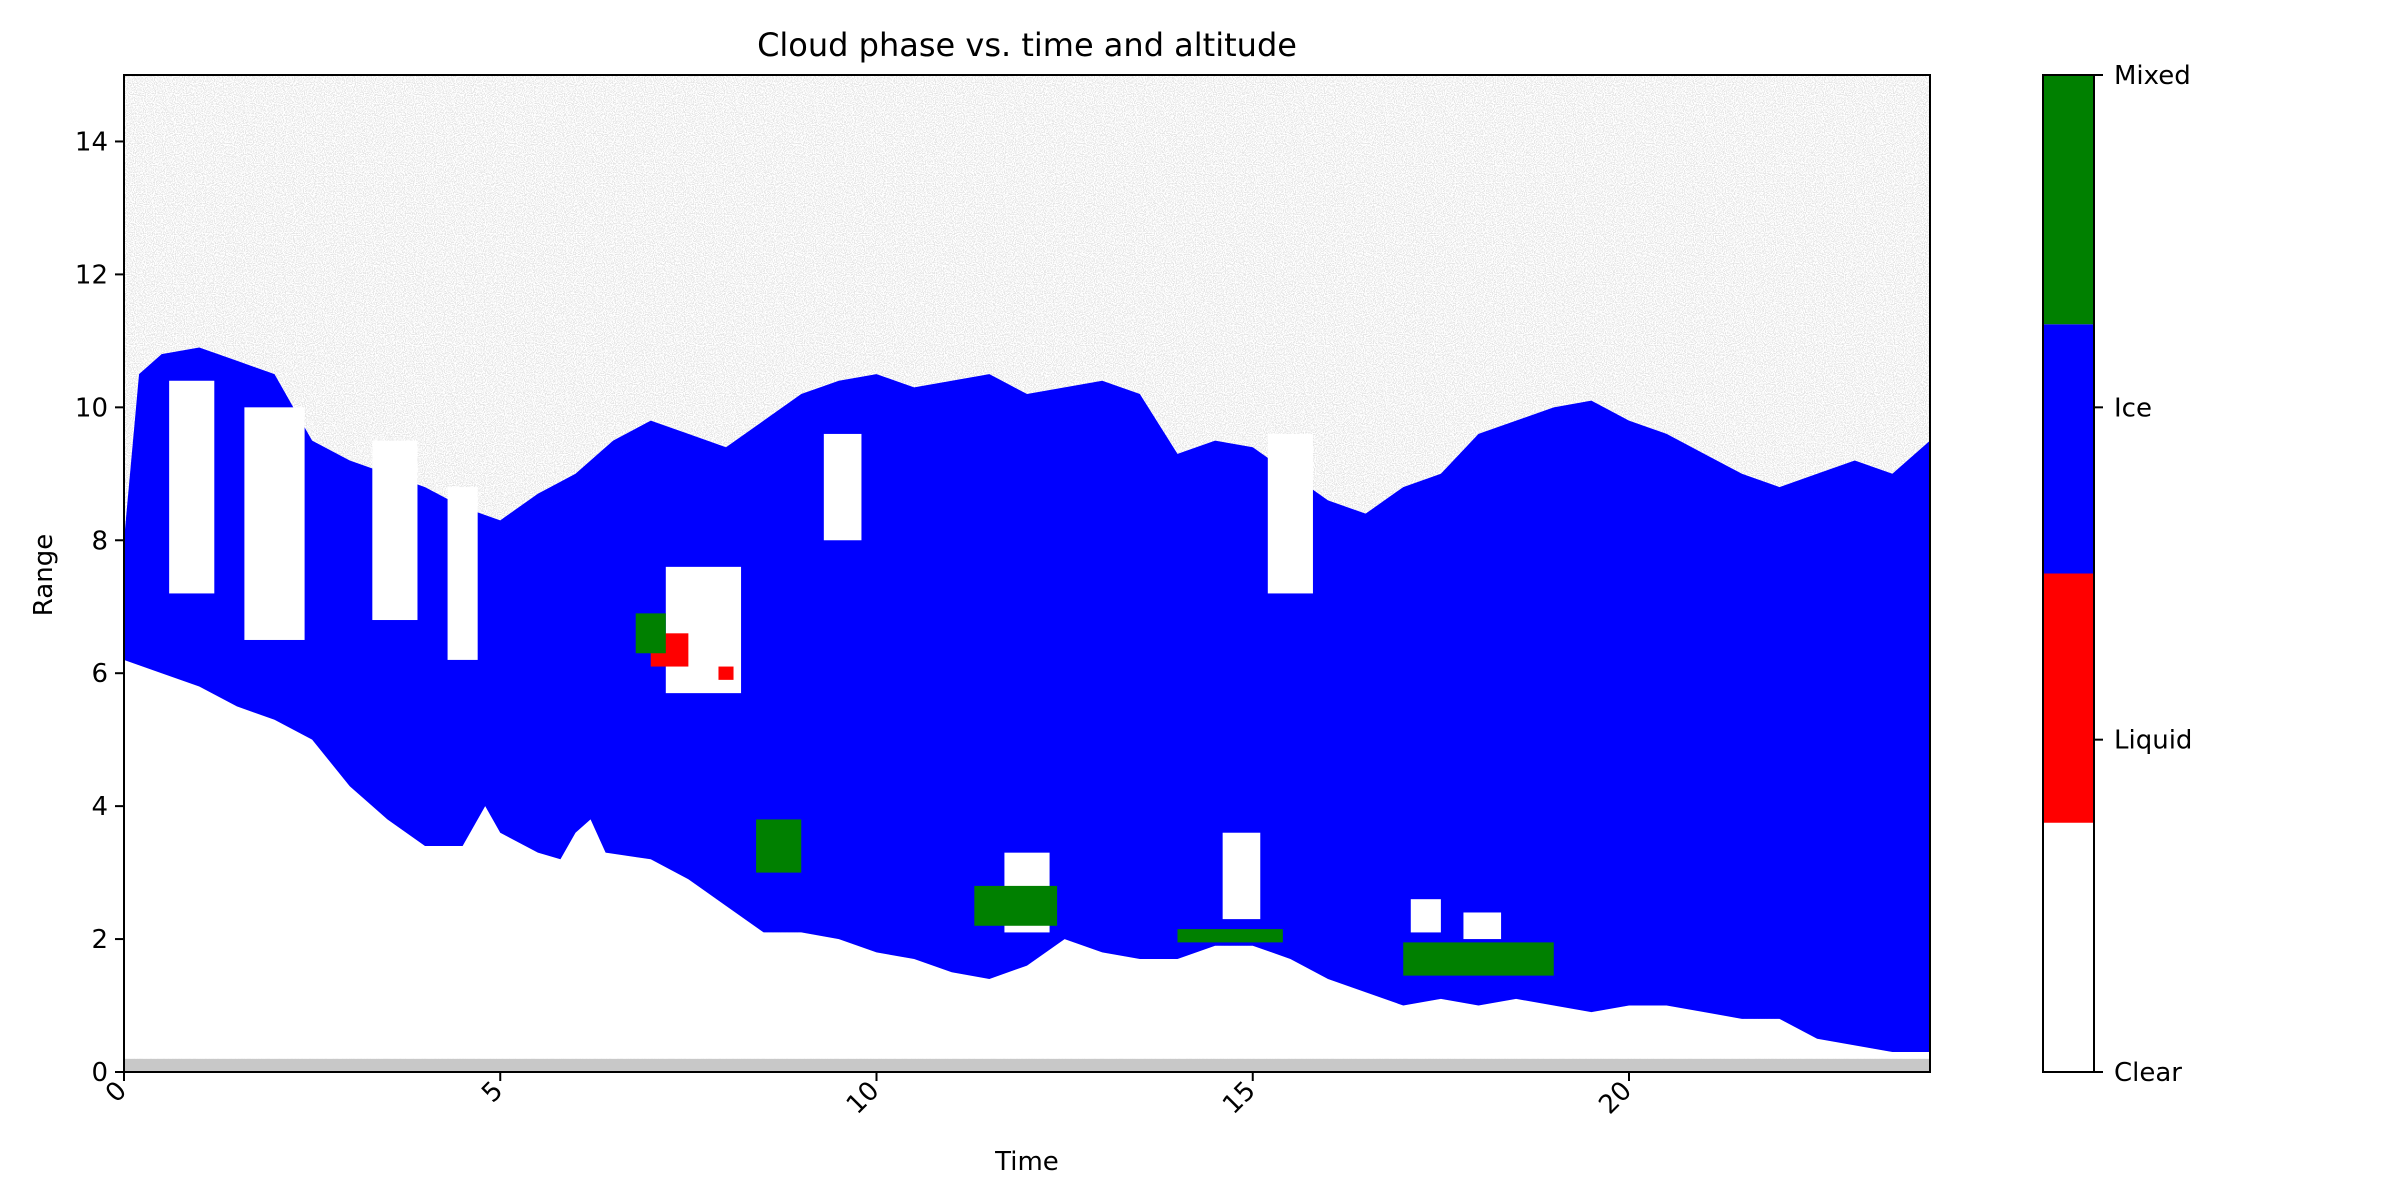 Image resolution: width=2400 pixels, height=1200 pixels. What do you see at coordinates (2153, 741) in the screenshot?
I see `colorbar-tick-label: Liquid` at bounding box center [2153, 741].